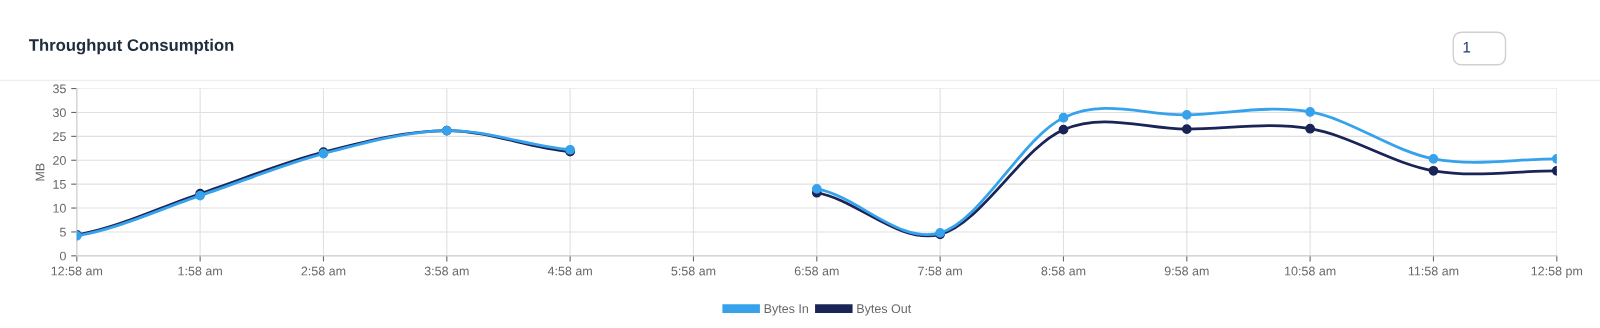  I want to click on x-tick-label: 12:58 am, so click(77, 271).